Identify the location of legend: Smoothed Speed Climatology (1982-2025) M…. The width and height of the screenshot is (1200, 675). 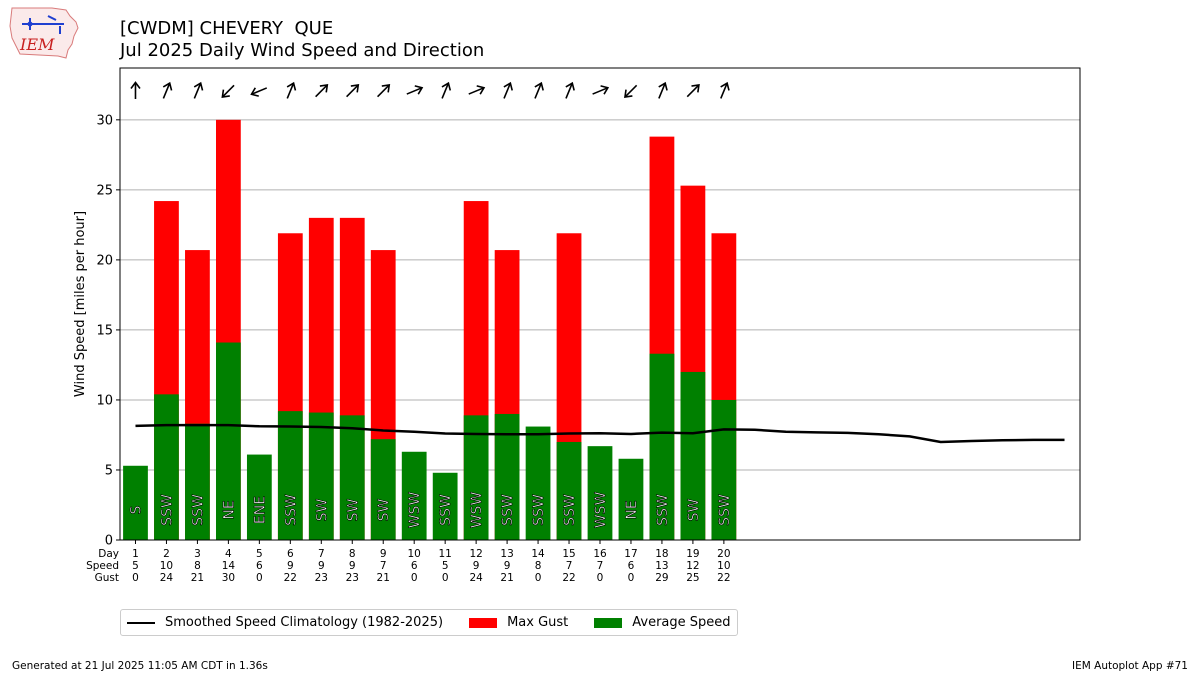
(429, 622).